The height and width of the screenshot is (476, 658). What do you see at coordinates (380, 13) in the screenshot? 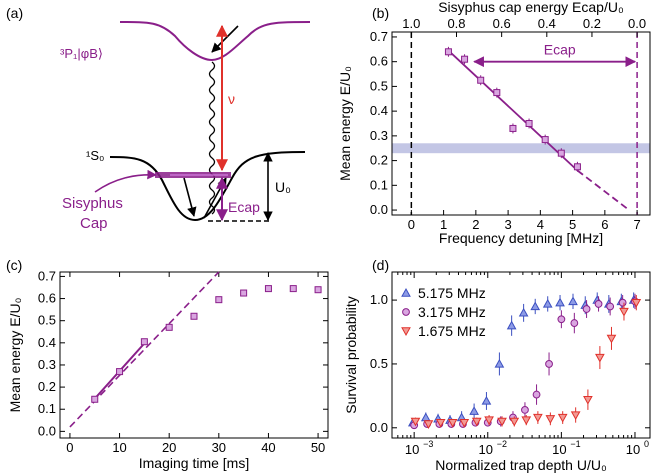
I see `panel-b-label: (b)` at bounding box center [380, 13].